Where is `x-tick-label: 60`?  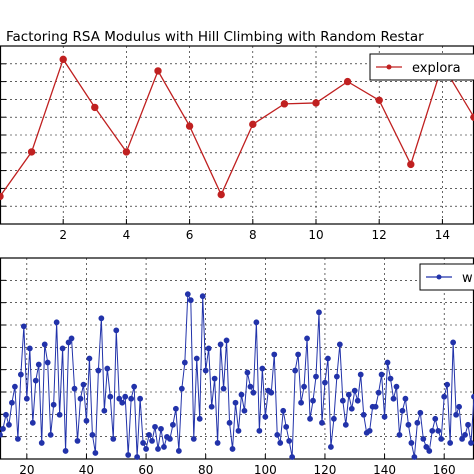
x-tick-label: 60 is located at coordinates (145, 468).